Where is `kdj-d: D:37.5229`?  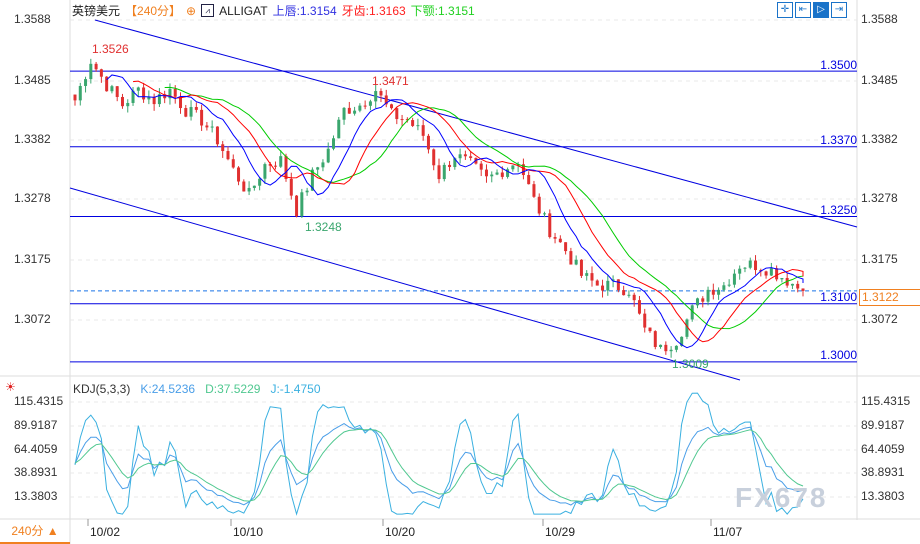
kdj-d: D:37.5229 is located at coordinates (233, 389).